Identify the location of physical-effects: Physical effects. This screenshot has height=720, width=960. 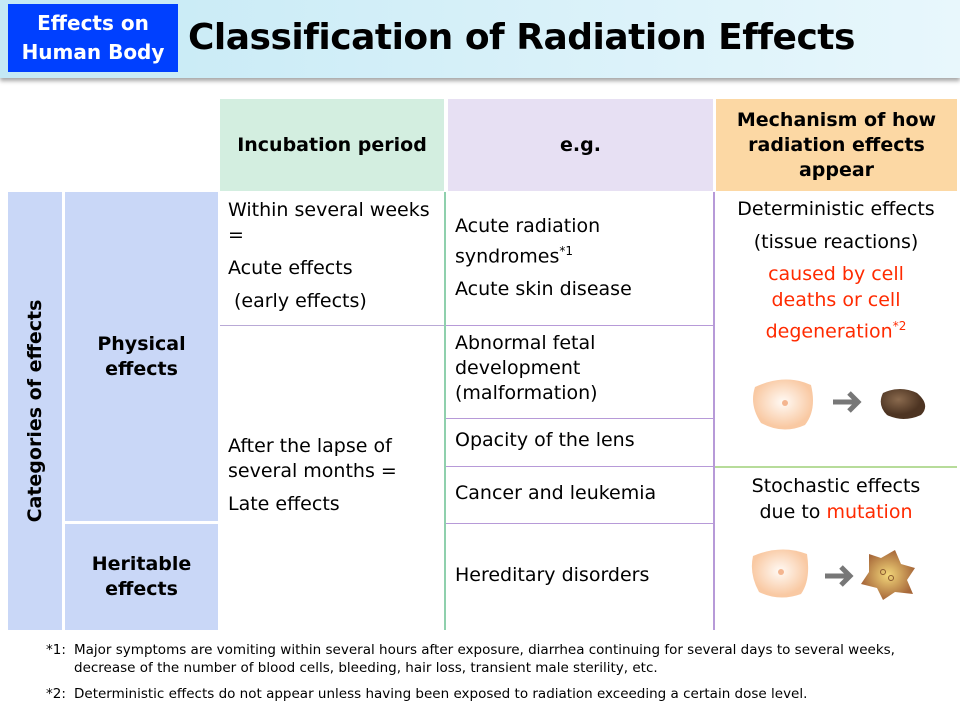
(141, 356).